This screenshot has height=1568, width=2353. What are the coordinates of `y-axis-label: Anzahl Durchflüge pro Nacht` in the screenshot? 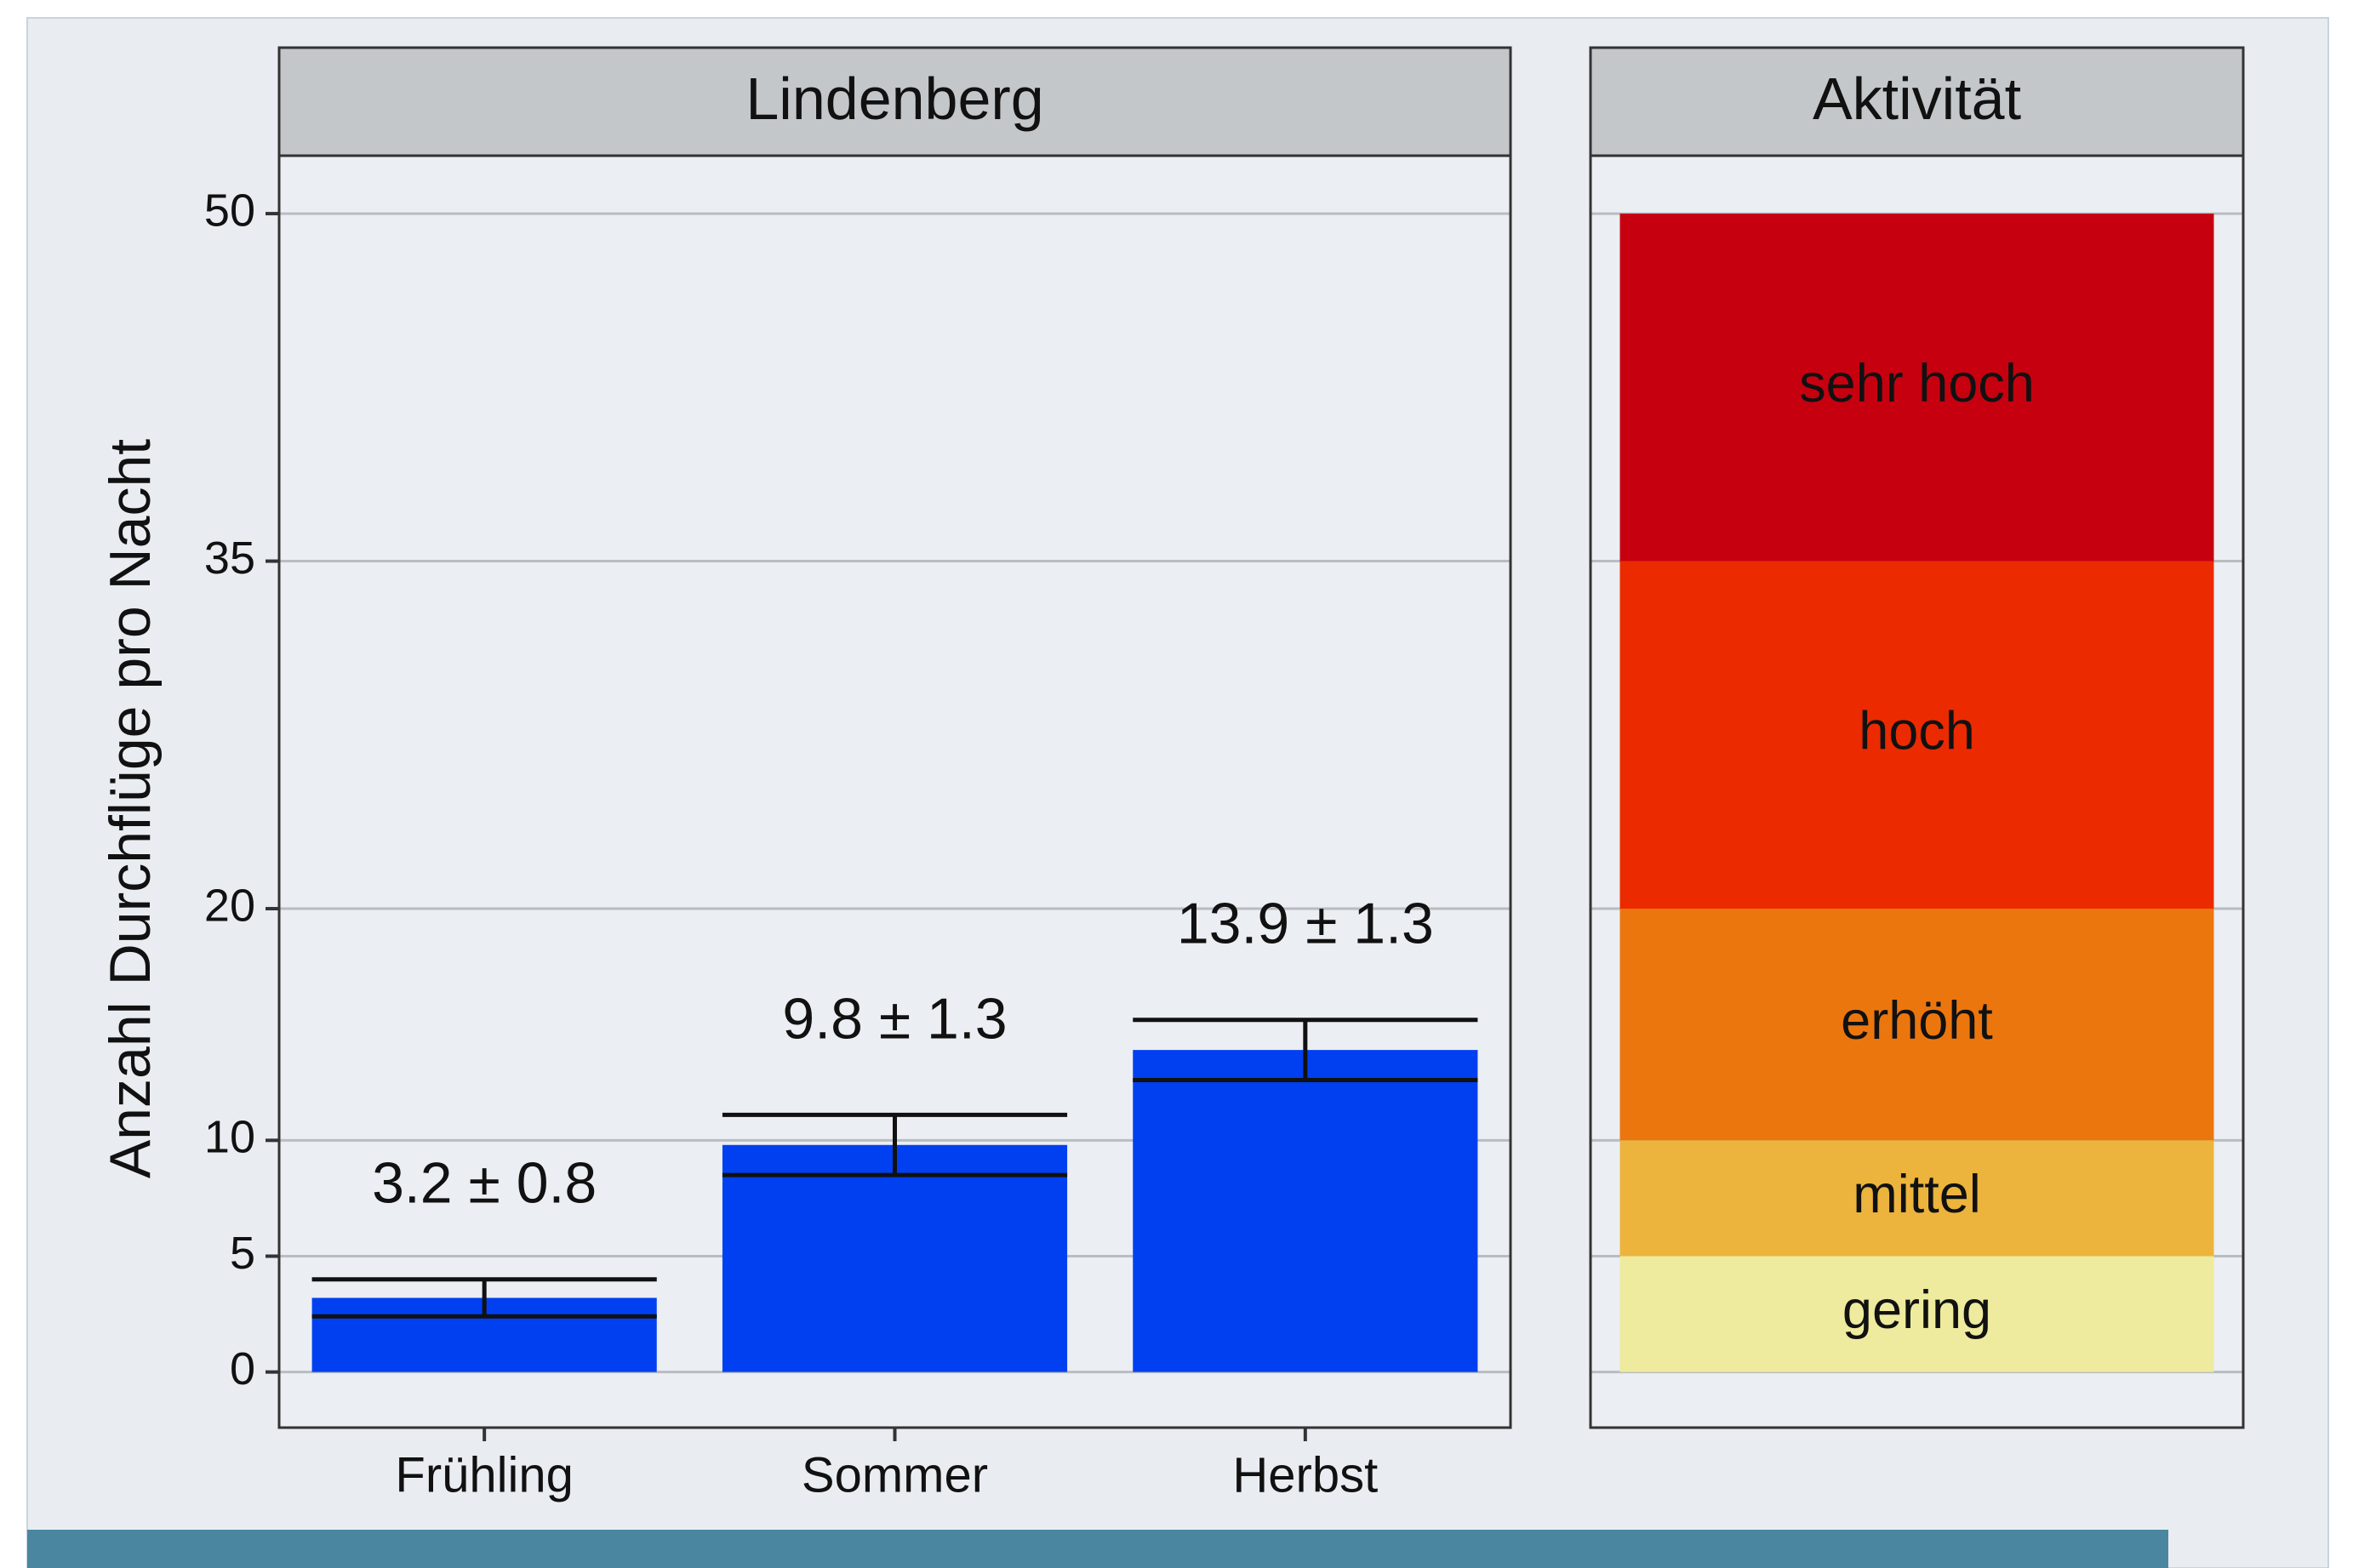 It's located at (130, 808).